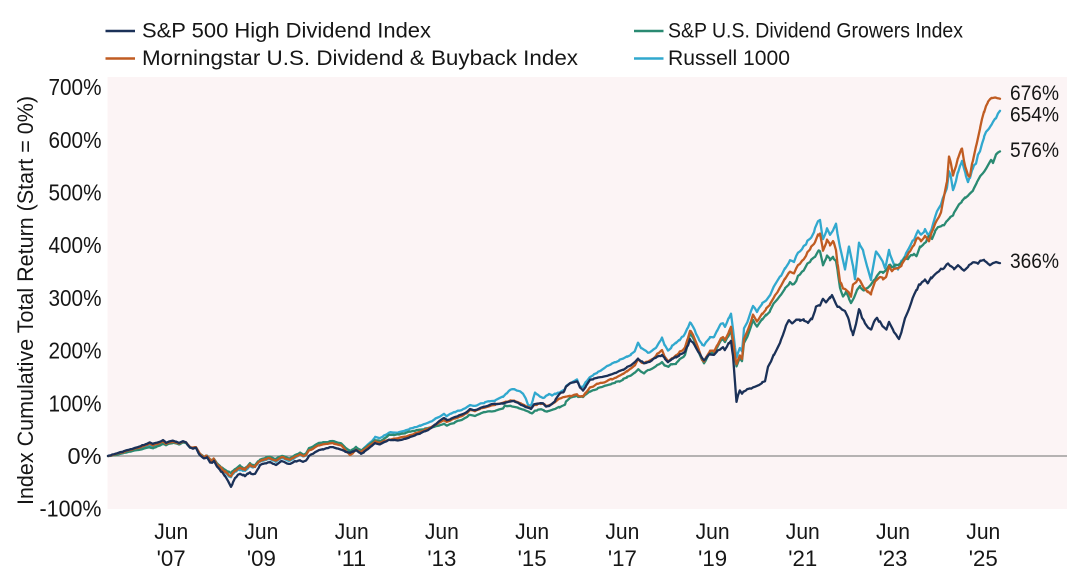 The image size is (1067, 582). What do you see at coordinates (75, 87) in the screenshot?
I see `svg-text: 700%` at bounding box center [75, 87].